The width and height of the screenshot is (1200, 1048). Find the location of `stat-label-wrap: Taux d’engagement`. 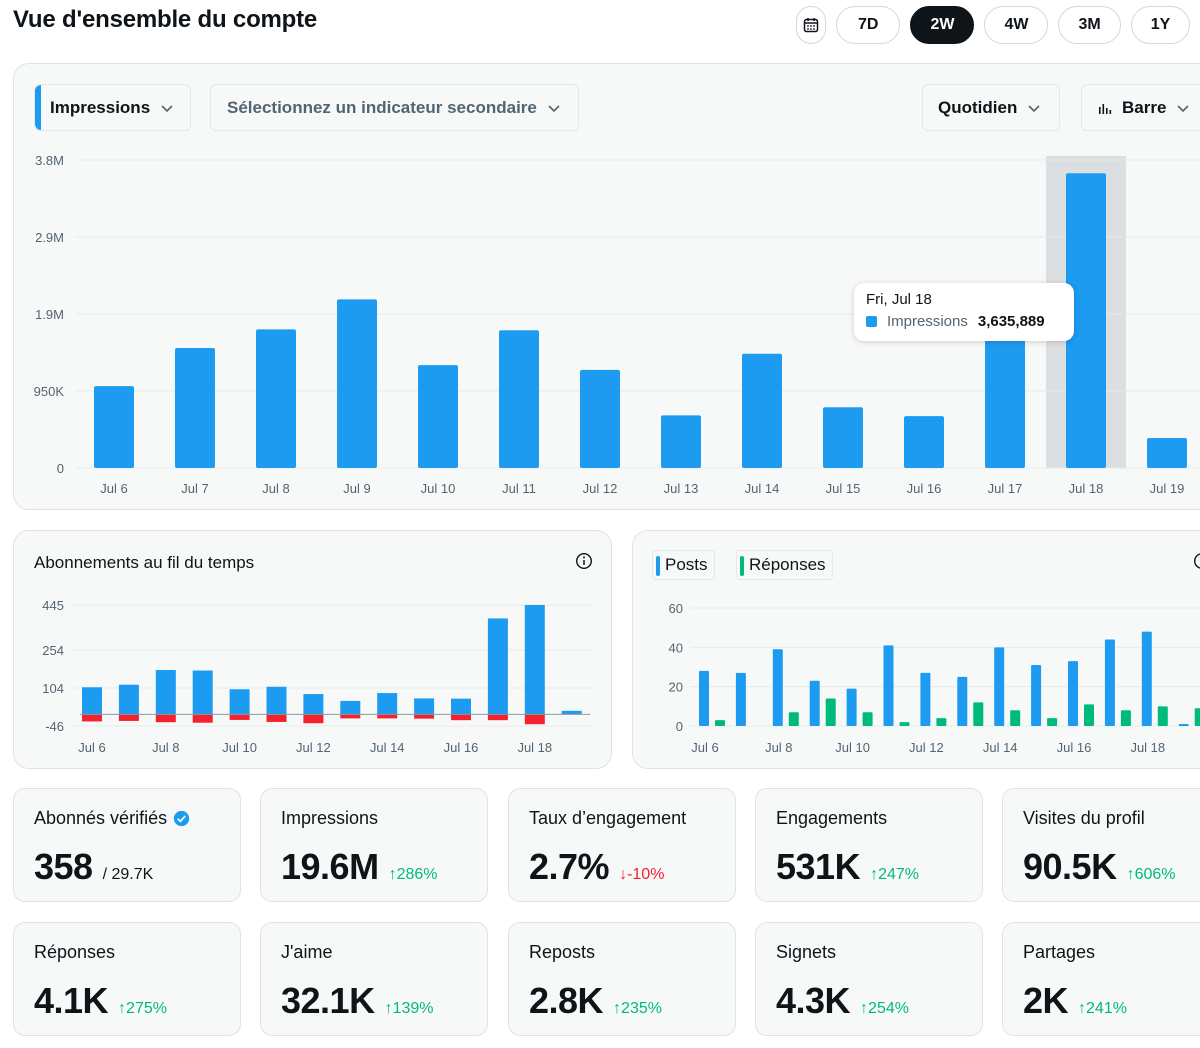

stat-label-wrap: Taux d’engagement is located at coordinates (607, 818).